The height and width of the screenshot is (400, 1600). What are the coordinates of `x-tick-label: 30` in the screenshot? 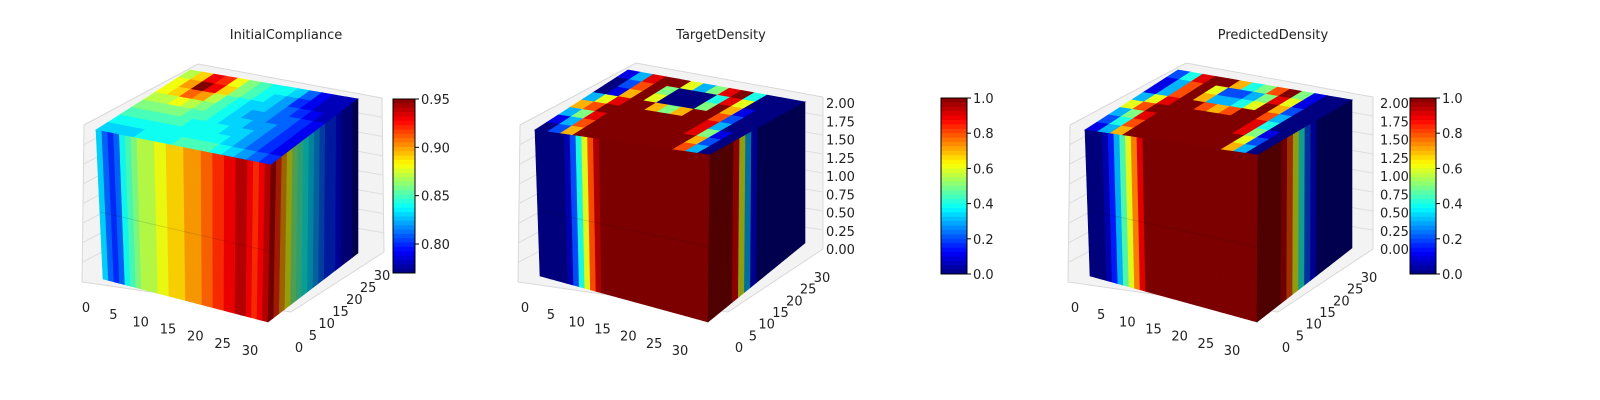 It's located at (680, 351).